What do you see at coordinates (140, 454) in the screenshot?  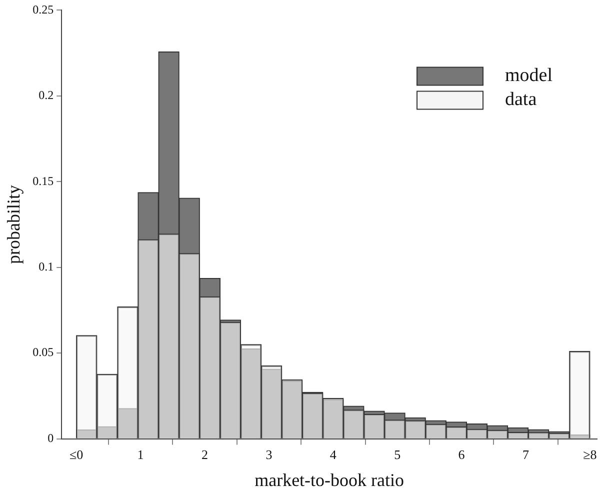 I see `x-tick-label: 1` at bounding box center [140, 454].